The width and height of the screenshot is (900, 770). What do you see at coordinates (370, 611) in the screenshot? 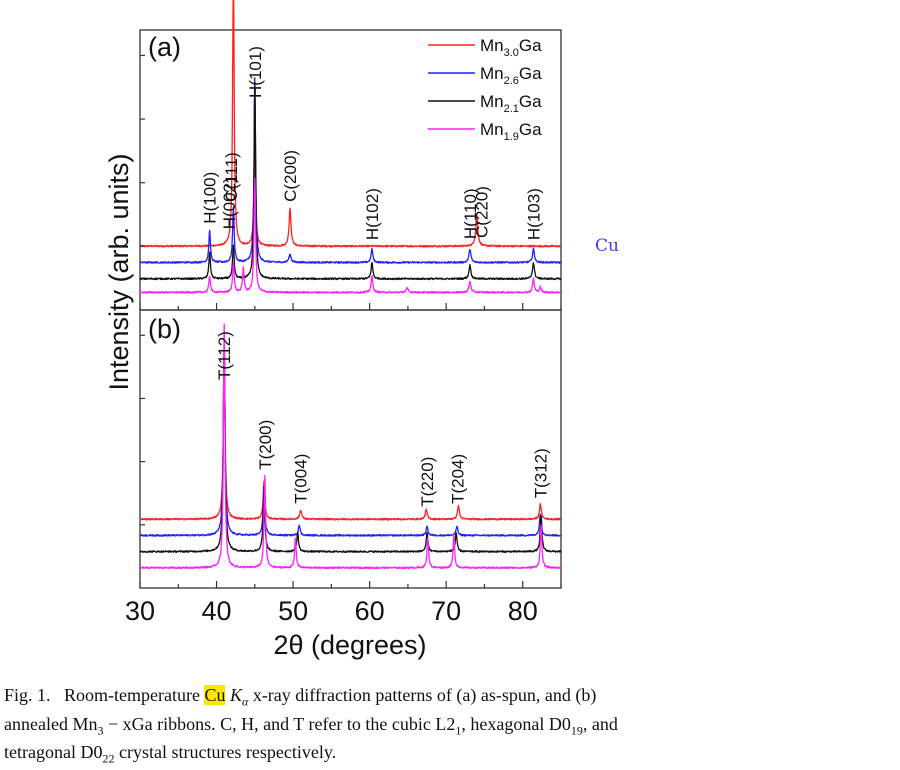
I see `x-tick-label: 60` at bounding box center [370, 611].